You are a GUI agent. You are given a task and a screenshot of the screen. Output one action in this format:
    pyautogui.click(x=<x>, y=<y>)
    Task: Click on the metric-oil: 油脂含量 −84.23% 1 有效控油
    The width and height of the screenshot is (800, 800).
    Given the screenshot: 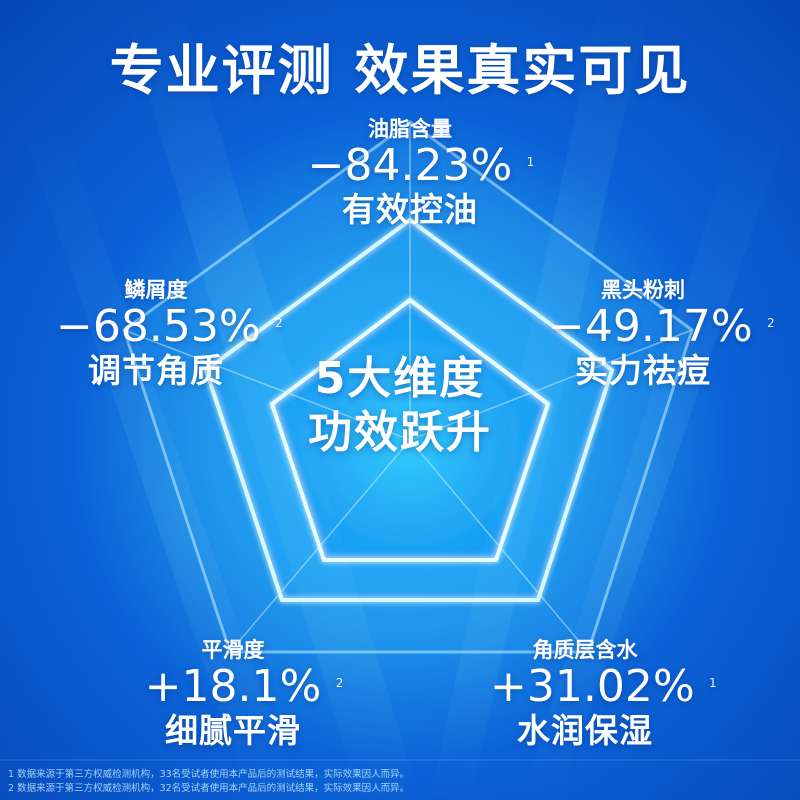 What is the action you would take?
    pyautogui.click(x=412, y=173)
    